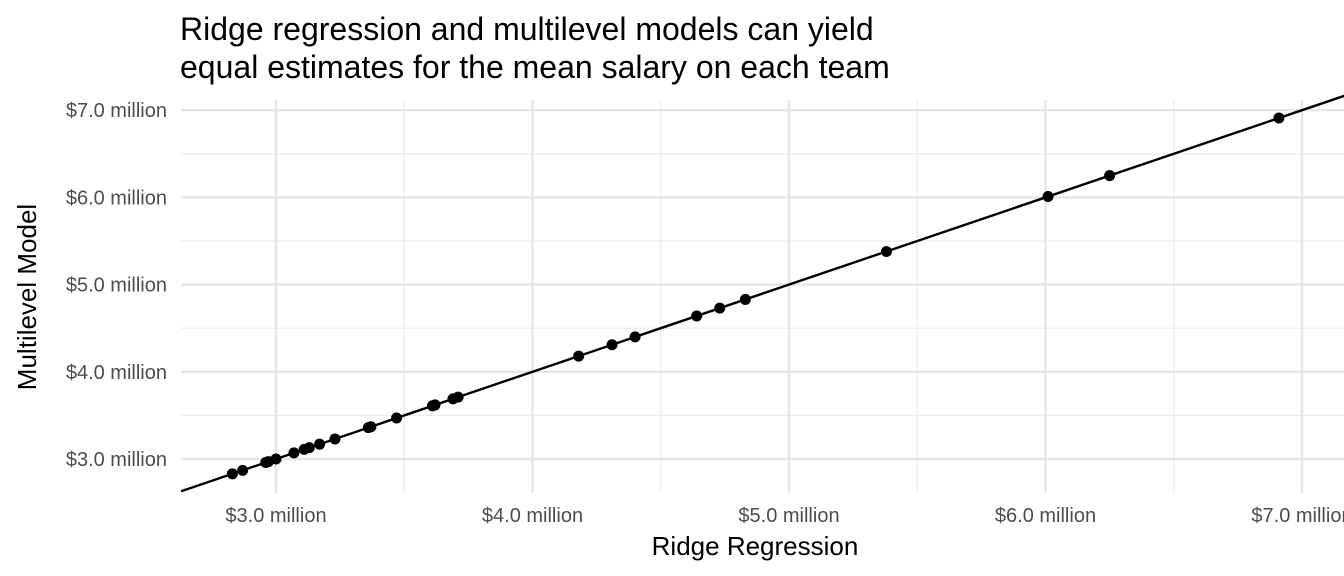 This screenshot has height=576, width=1344. What do you see at coordinates (27, 297) in the screenshot?
I see `y-axis-title: Multilevel Model` at bounding box center [27, 297].